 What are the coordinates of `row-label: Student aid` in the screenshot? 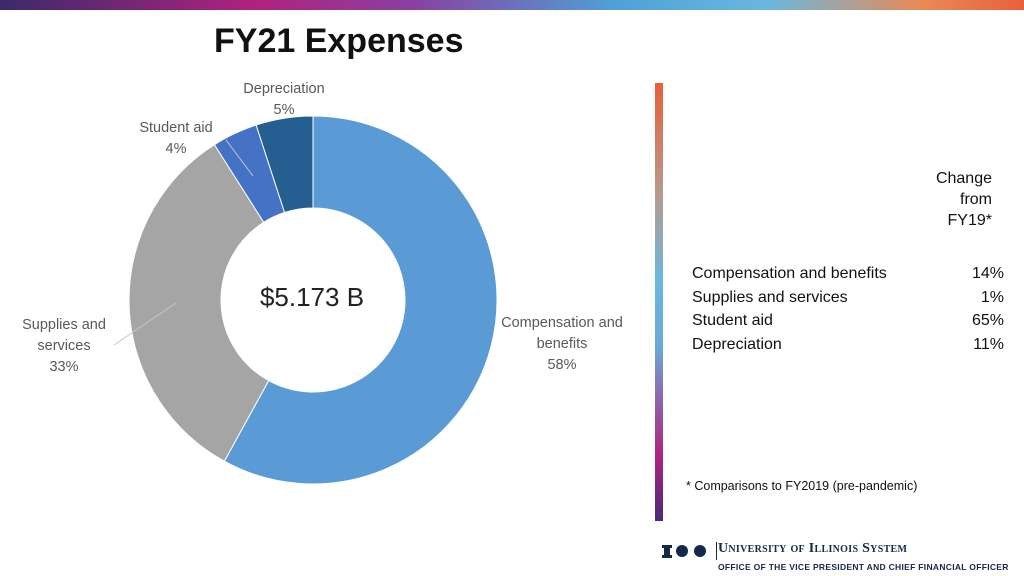 It's located at (732, 320).